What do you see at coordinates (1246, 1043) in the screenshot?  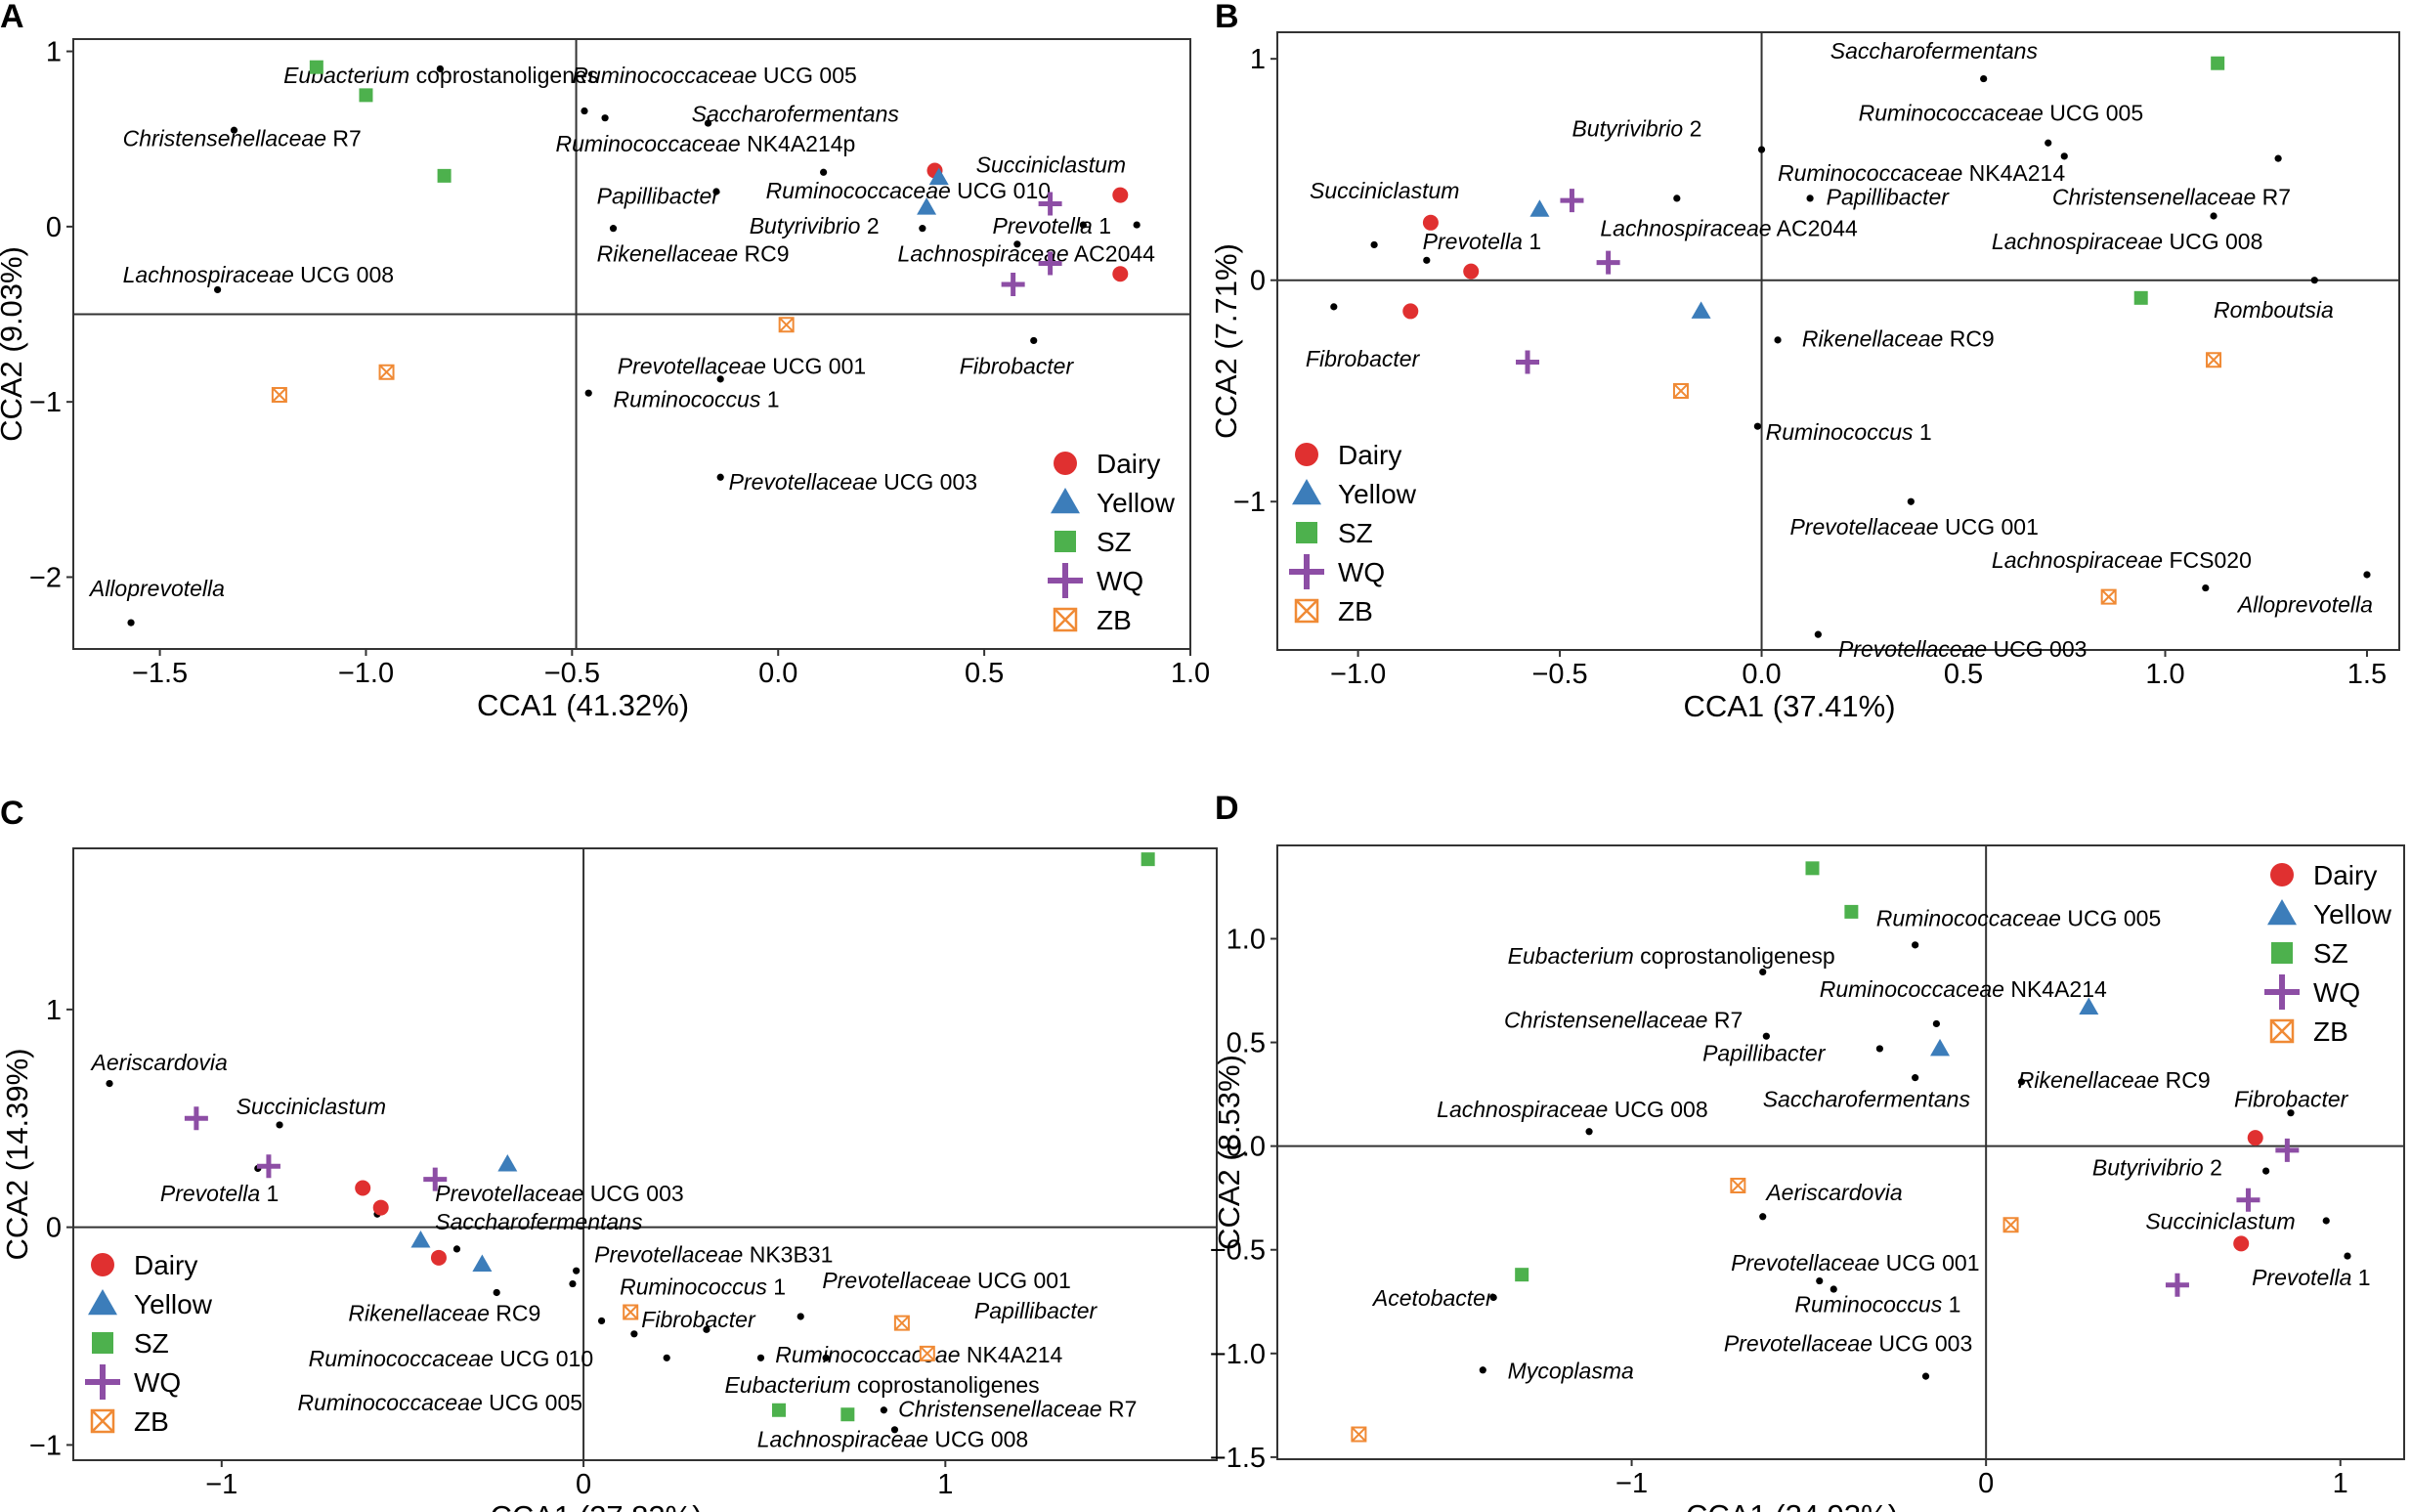 I see `y-tick-label: 0.5` at bounding box center [1246, 1043].